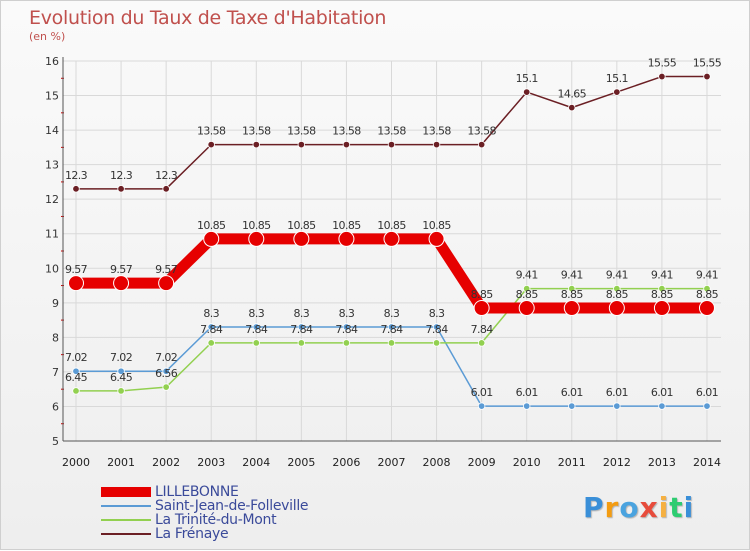 The width and height of the screenshot is (750, 551). Describe the element at coordinates (208, 18) in the screenshot. I see `chart-title: Evolution du Taux de Taxe d'Habitation` at that location.